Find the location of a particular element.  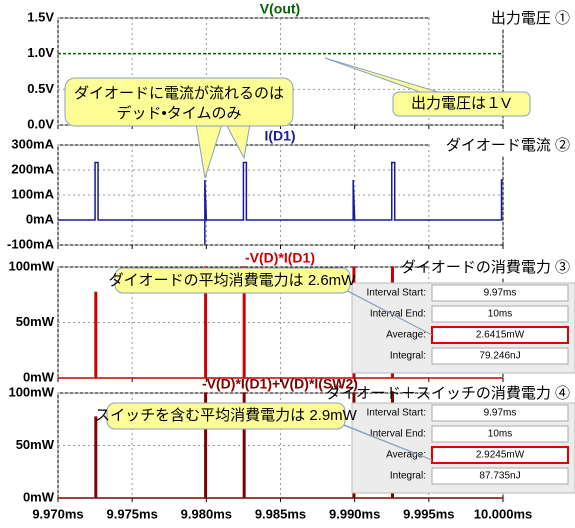

callout-text: 出力電圧は１V is located at coordinates (461, 103).